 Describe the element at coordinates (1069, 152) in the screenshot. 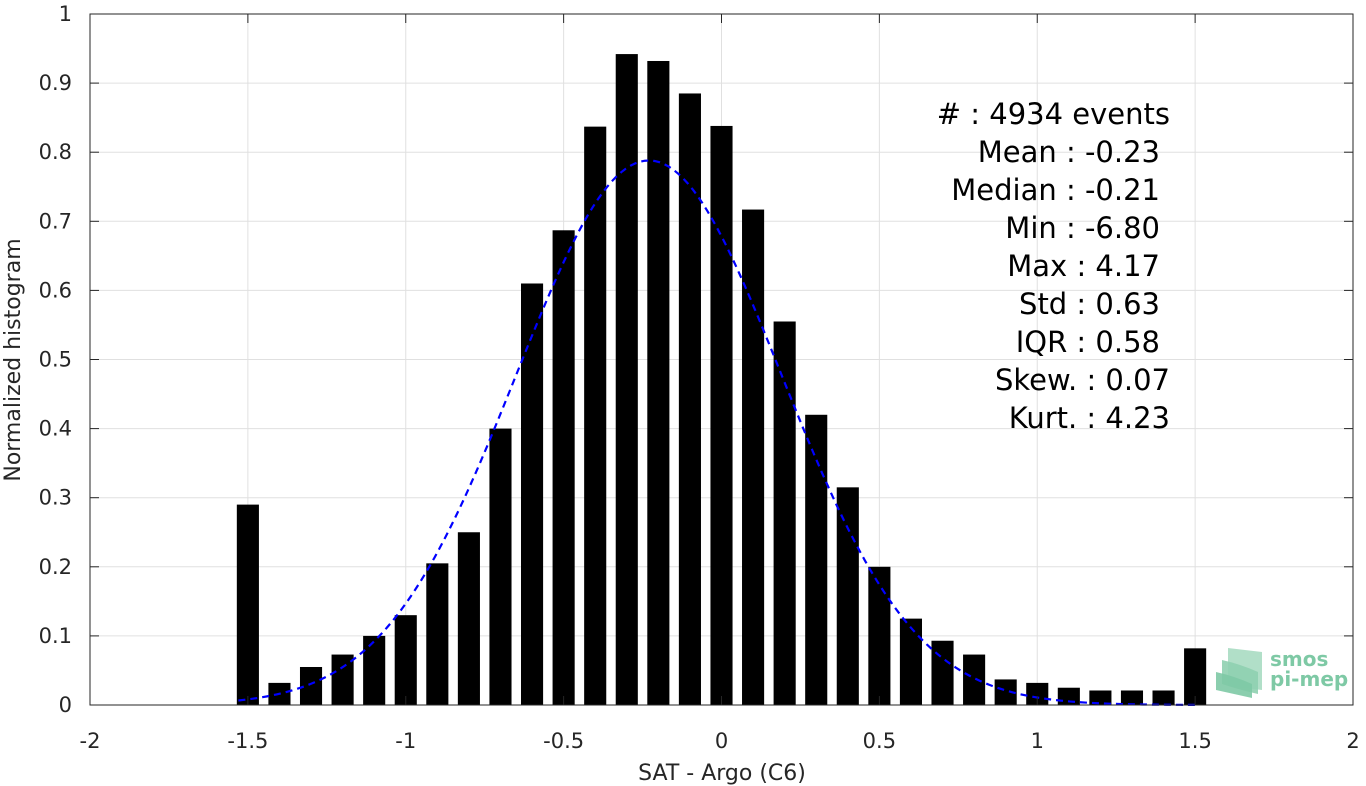

I see `stat-mean: Mean : -0.23` at that location.